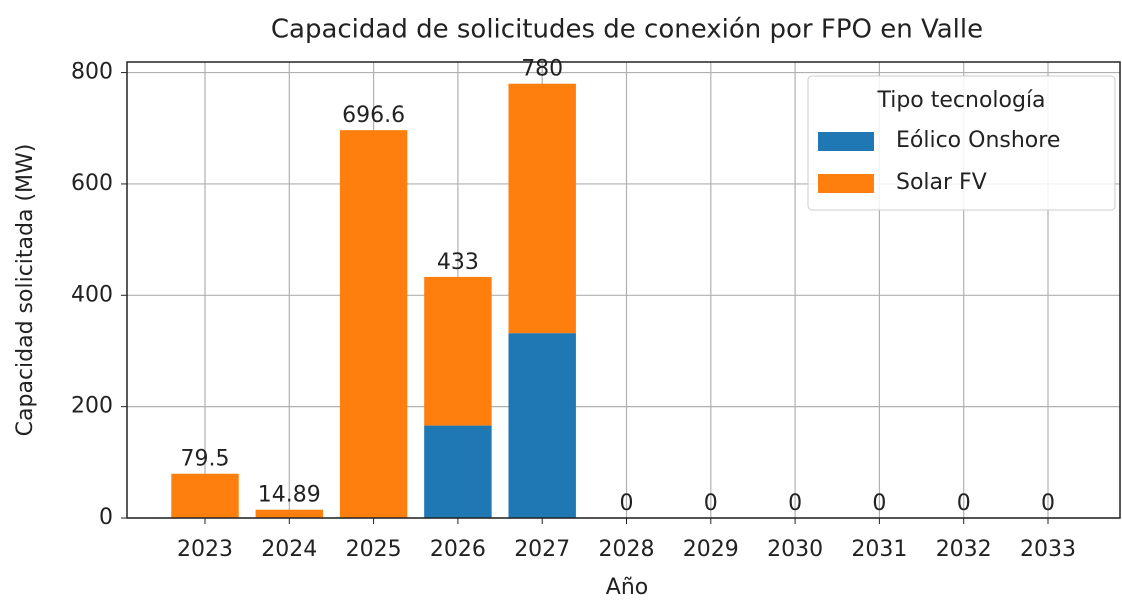 This screenshot has height=602, width=1122. What do you see at coordinates (92, 72) in the screenshot?
I see `y-tick-label: 800` at bounding box center [92, 72].